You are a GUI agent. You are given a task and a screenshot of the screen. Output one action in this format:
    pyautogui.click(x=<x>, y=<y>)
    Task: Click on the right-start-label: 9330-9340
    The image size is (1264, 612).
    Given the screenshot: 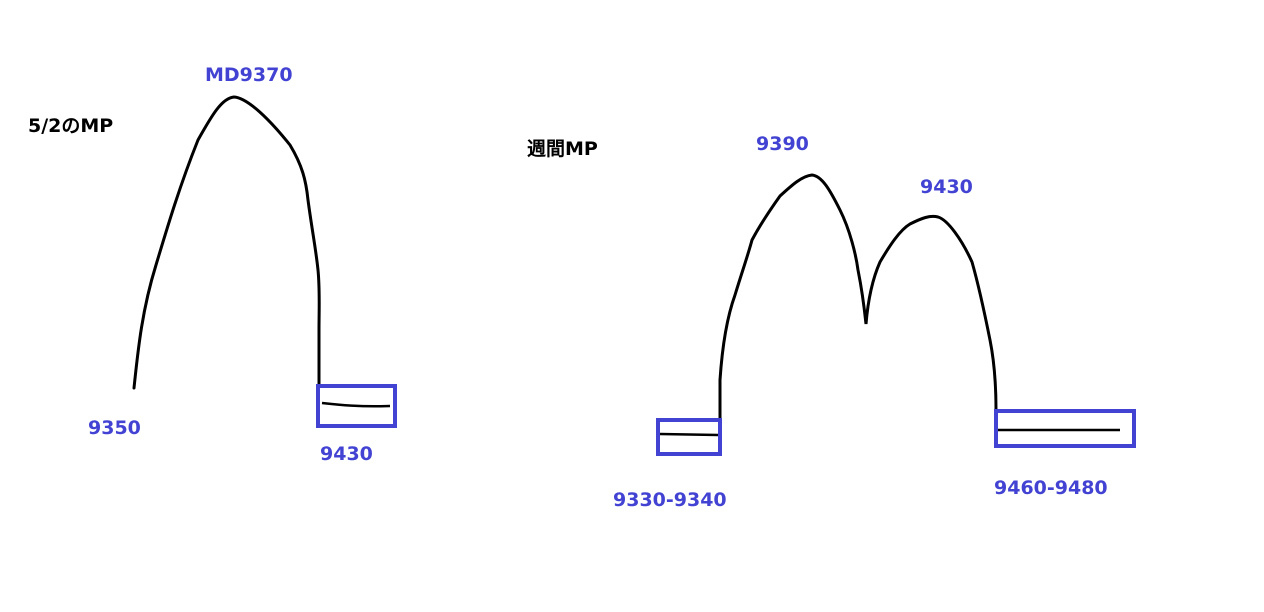 What is the action you would take?
    pyautogui.click(x=670, y=500)
    